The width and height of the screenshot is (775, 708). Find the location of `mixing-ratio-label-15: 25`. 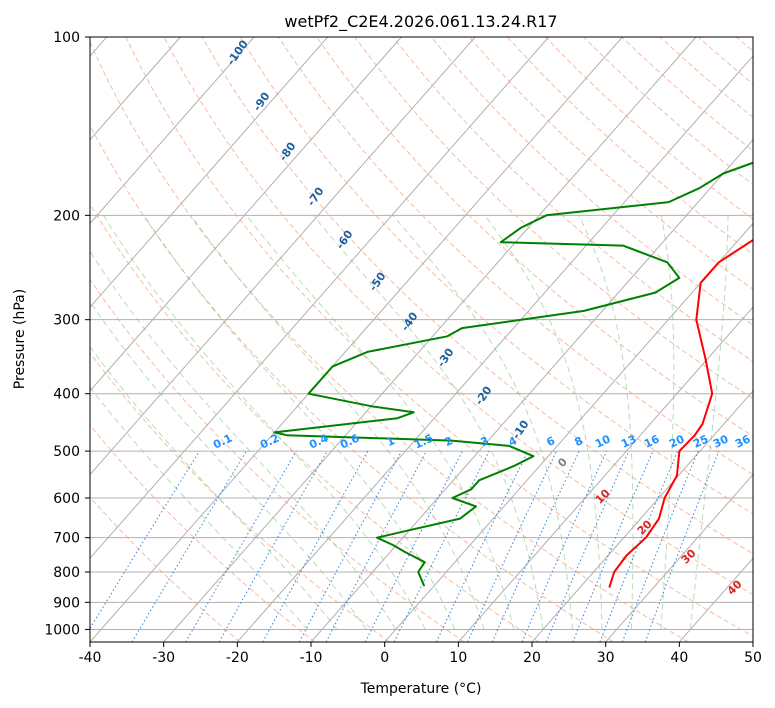

mixing-ratio-label-15: 25 is located at coordinates (700, 441).